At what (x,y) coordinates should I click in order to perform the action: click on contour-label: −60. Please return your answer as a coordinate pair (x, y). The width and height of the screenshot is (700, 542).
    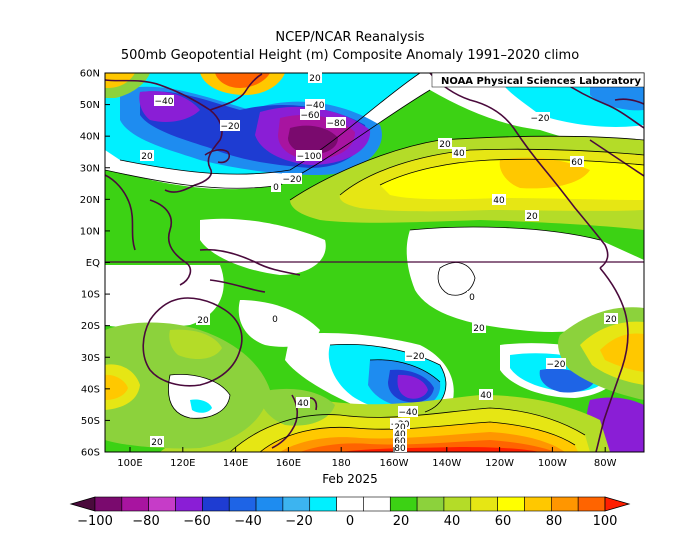
    Looking at the image, I should click on (310, 115).